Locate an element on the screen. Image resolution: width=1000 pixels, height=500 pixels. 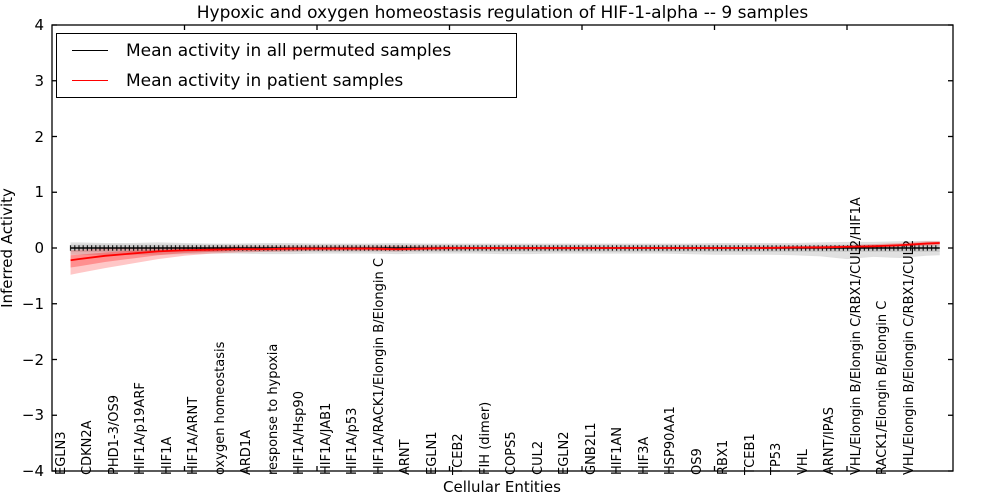
gray-band-outer is located at coordinates (505, 250).